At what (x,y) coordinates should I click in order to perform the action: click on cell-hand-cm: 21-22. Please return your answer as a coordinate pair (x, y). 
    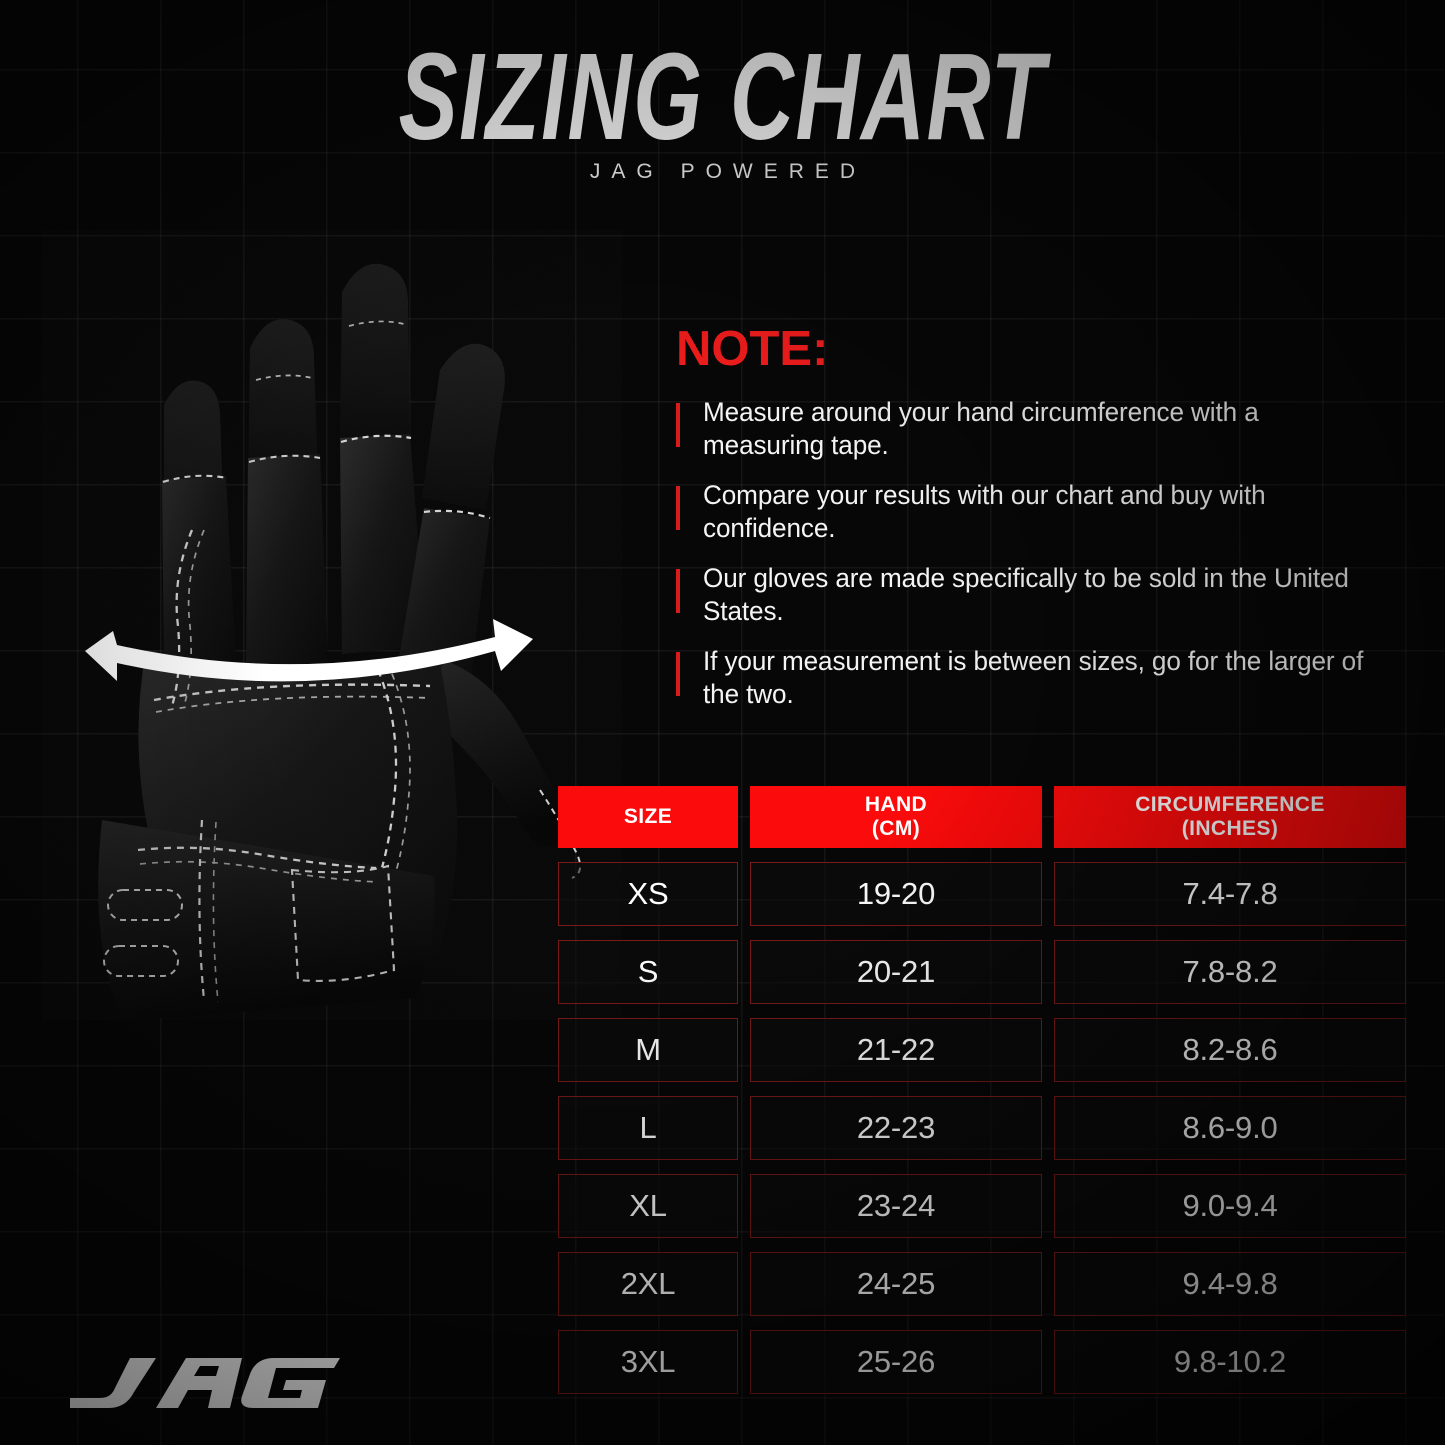
    Looking at the image, I should click on (896, 1050).